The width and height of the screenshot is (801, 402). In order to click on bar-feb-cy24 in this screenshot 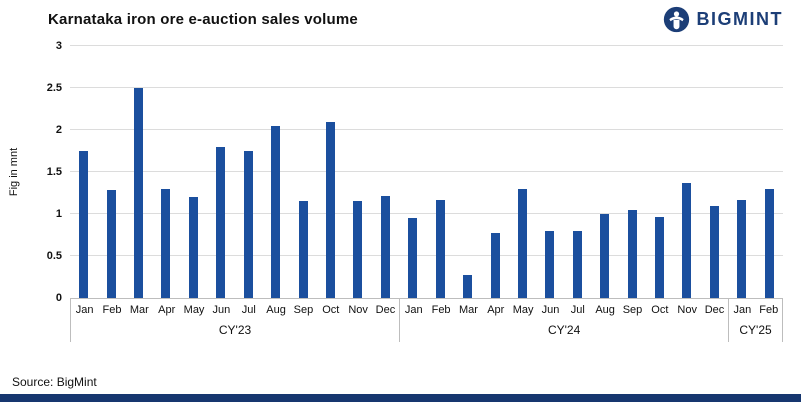, I will do `click(440, 248)`.